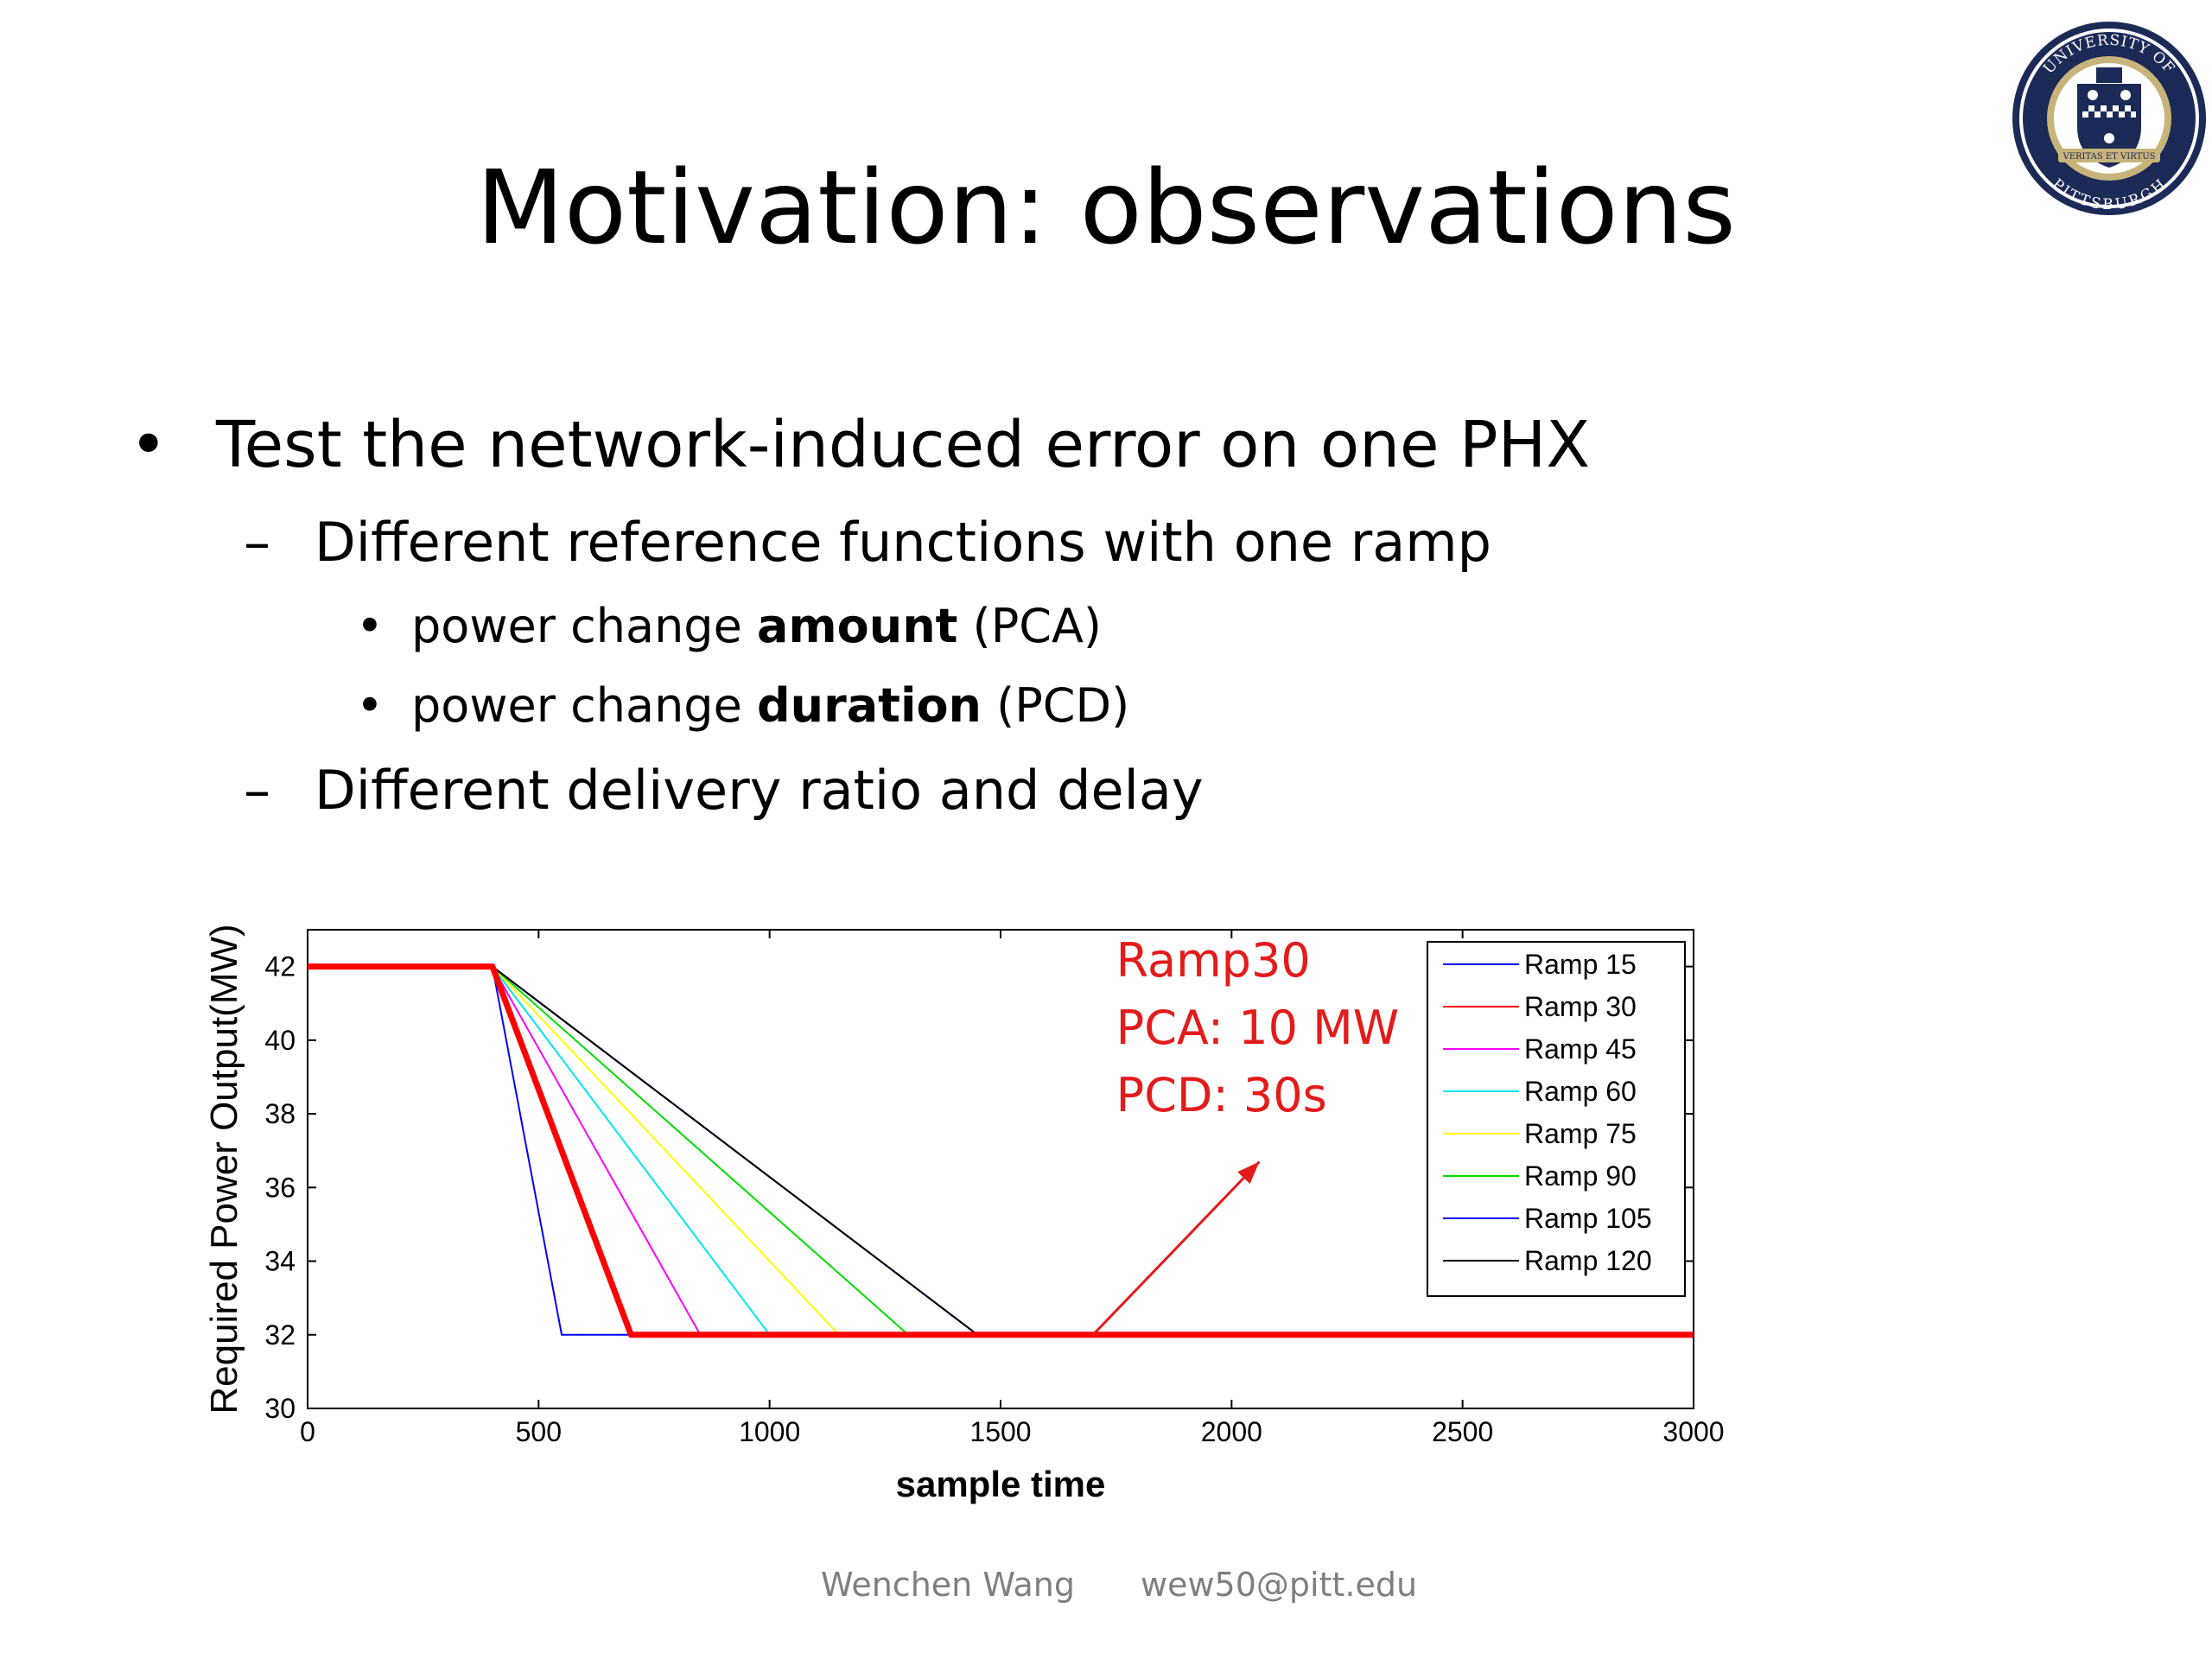 The width and height of the screenshot is (2212, 1659). I want to click on y-tick-label: 32, so click(280, 1335).